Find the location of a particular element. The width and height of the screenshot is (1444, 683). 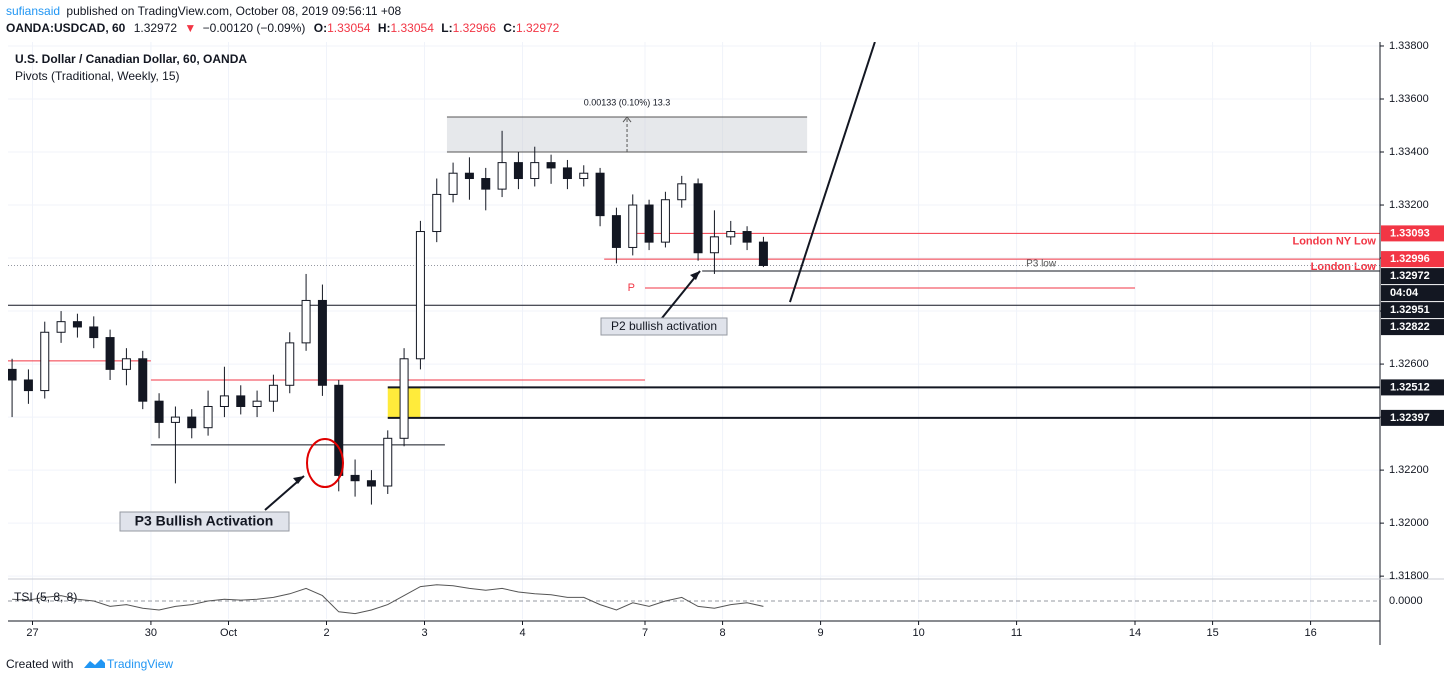

y-tick-label: 0.0000 is located at coordinates (1406, 601).